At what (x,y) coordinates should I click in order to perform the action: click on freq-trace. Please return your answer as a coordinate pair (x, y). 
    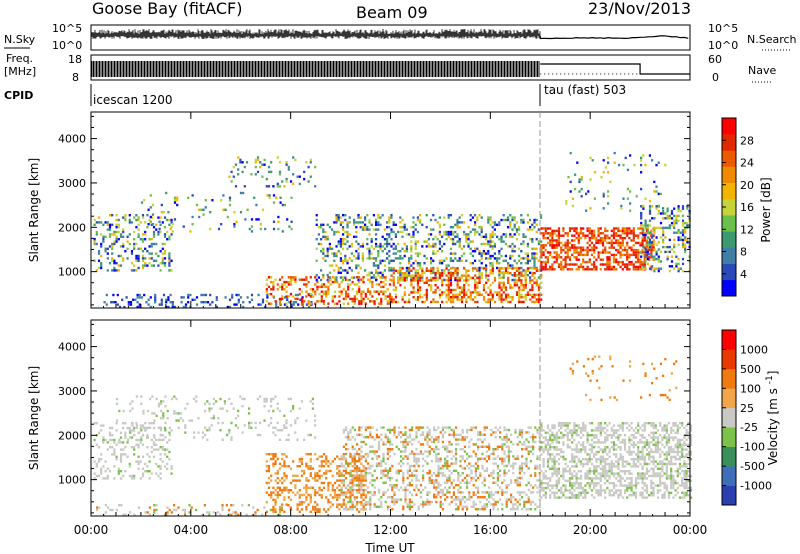
    Looking at the image, I should click on (315, 69).